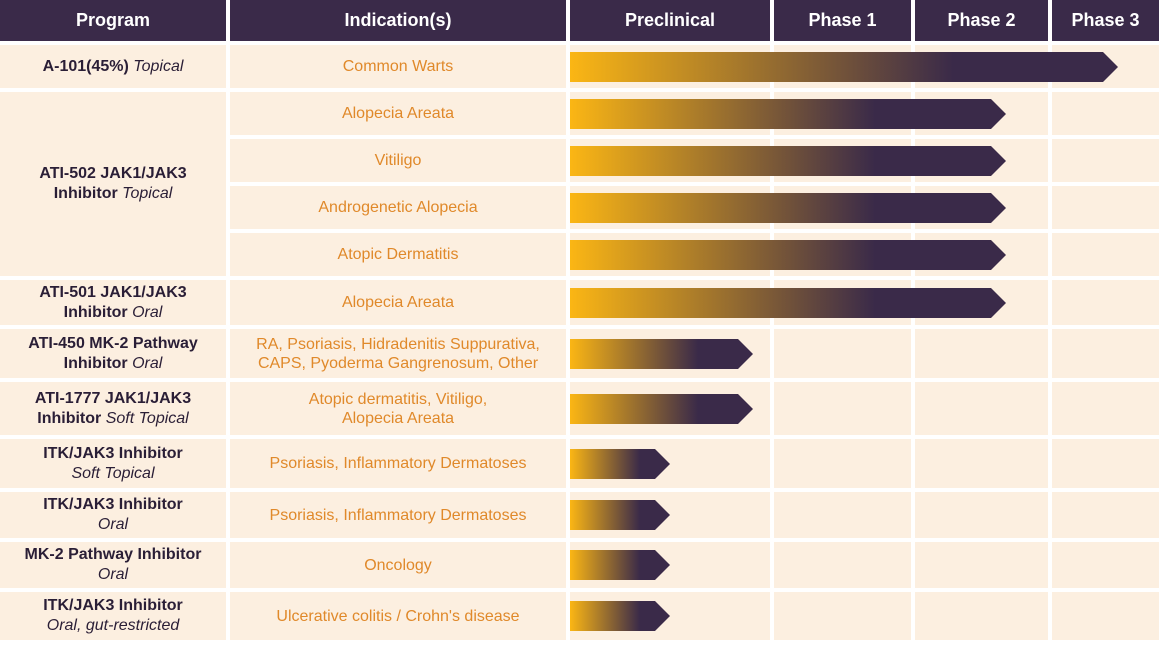 Image resolution: width=1159 pixels, height=646 pixels. Describe the element at coordinates (398, 565) in the screenshot. I see `indication-cell: Oncology` at that location.